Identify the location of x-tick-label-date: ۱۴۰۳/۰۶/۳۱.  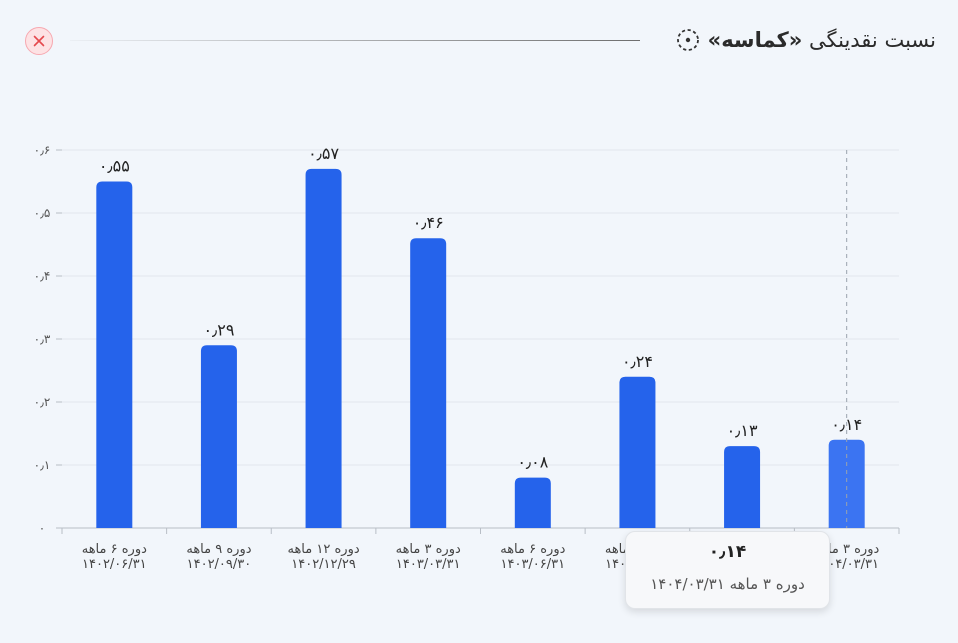
(533, 564).